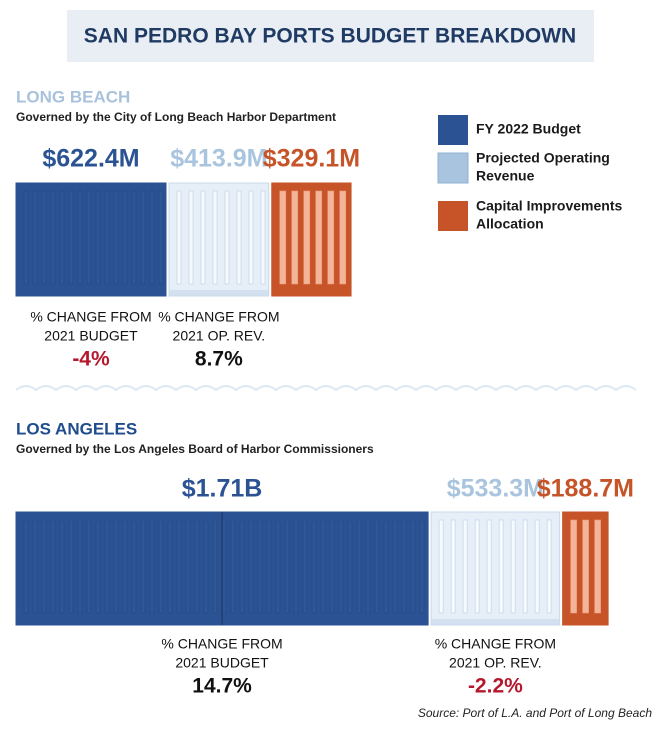 The height and width of the screenshot is (731, 670). I want to click on value-label: $533.3M, so click(495, 489).